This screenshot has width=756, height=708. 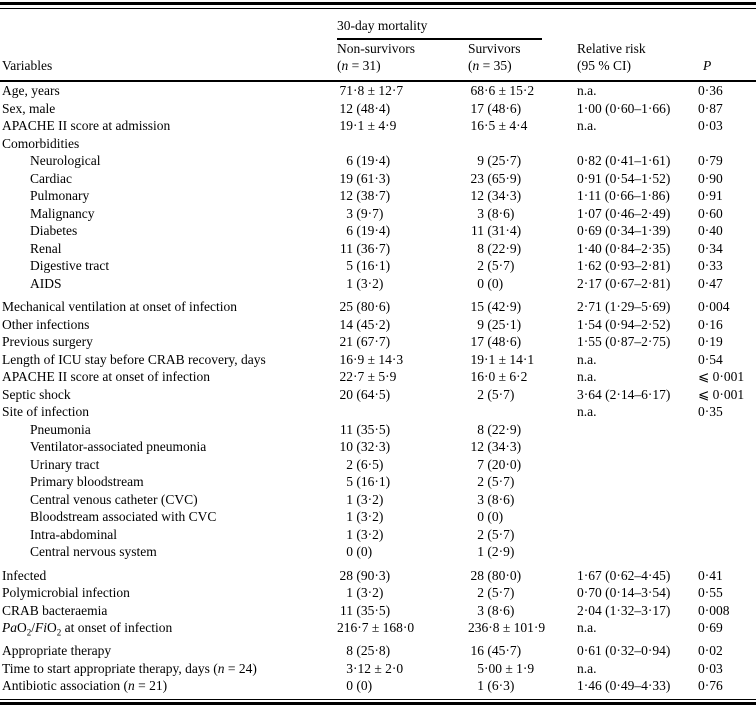 What do you see at coordinates (378, 699) in the screenshot?
I see `bottom-rule-thin` at bounding box center [378, 699].